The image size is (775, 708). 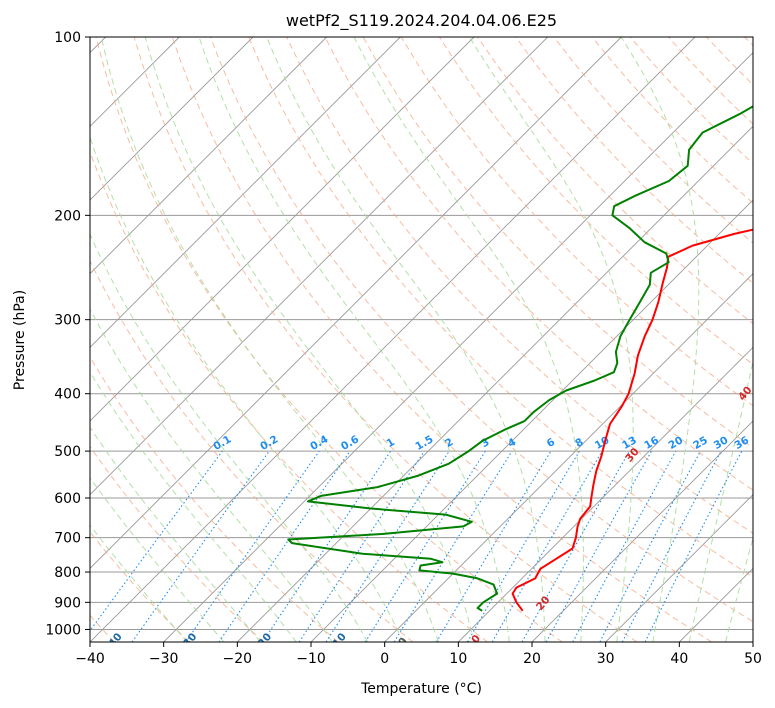 I want to click on x-axis-title: Temperature (°C), so click(x=421, y=689).